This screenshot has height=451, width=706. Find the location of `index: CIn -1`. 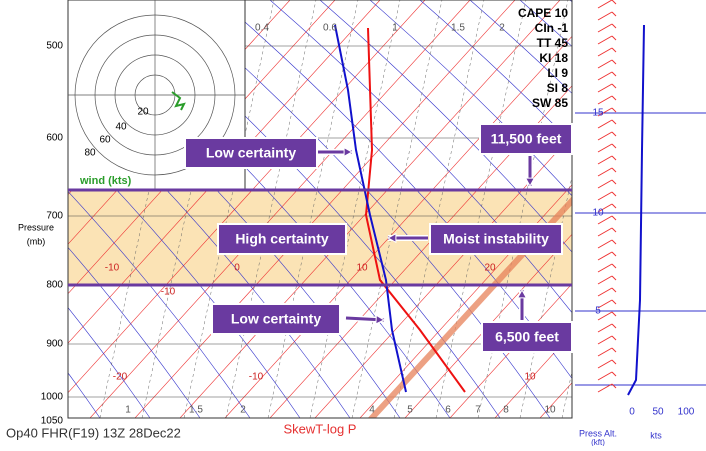

index: CIn -1 is located at coordinates (552, 28).